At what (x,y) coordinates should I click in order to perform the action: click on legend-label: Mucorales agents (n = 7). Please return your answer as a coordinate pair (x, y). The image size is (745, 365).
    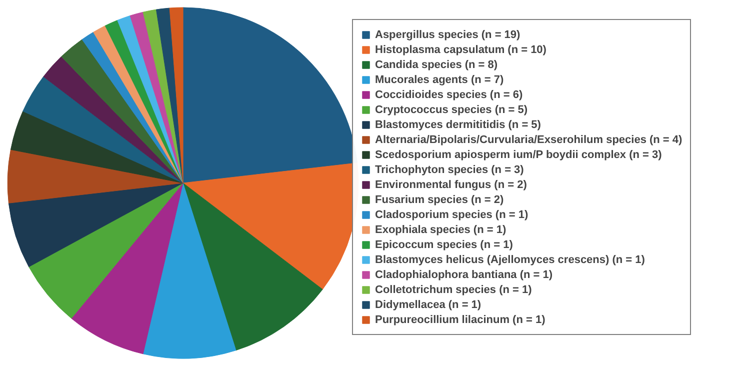
    Looking at the image, I should click on (439, 79).